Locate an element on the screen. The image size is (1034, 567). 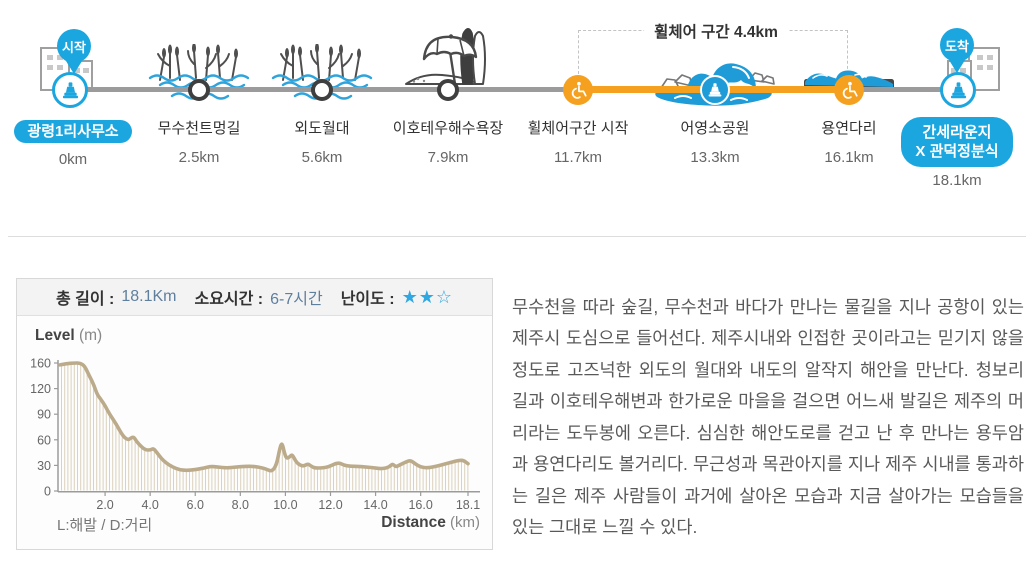
svg-text: 4.0 is located at coordinates (149, 505).